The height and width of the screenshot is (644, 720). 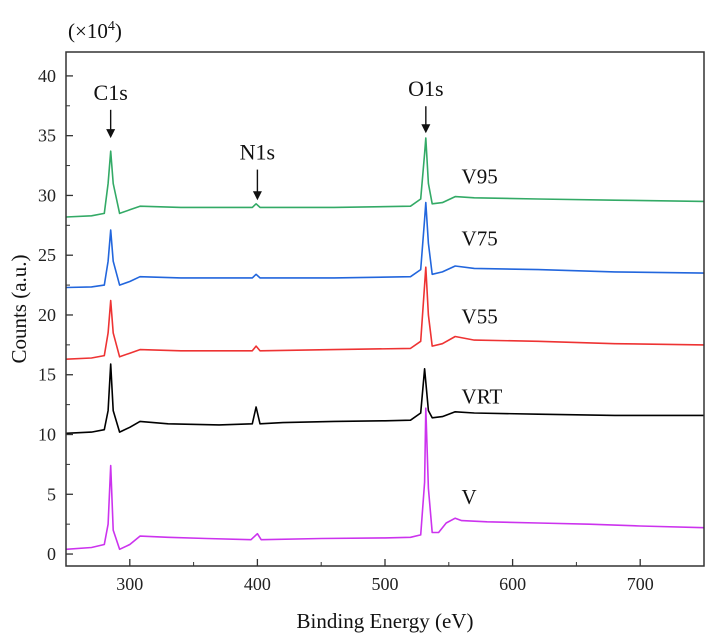 I want to click on series-line-vrt, so click(x=384, y=399).